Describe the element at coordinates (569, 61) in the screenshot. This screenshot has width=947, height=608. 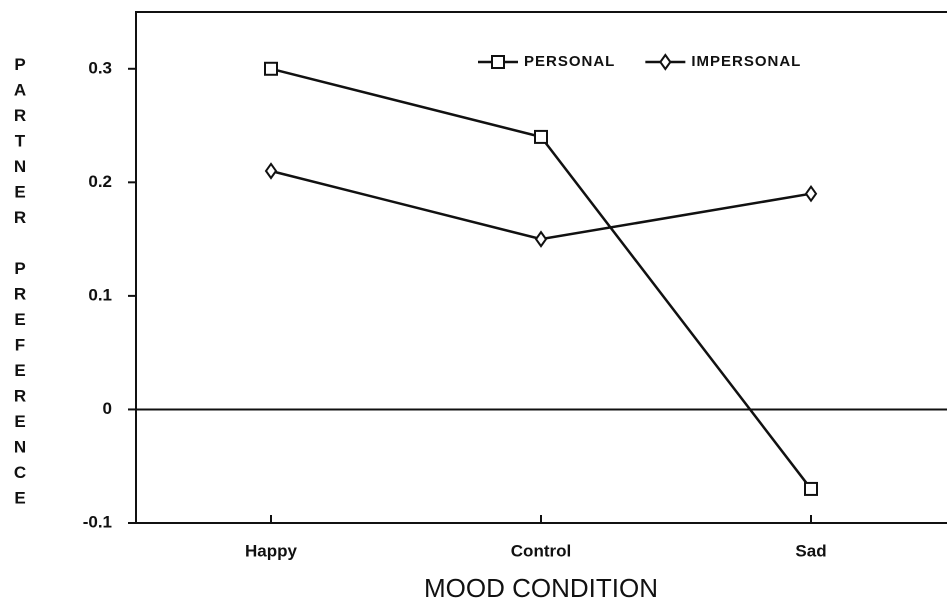
I see `legend-label: PERSONAL` at that location.